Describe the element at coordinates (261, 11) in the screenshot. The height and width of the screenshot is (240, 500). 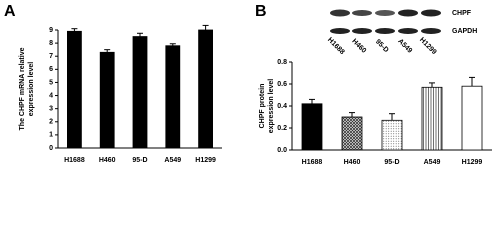
I see `panel-label: B` at that location.